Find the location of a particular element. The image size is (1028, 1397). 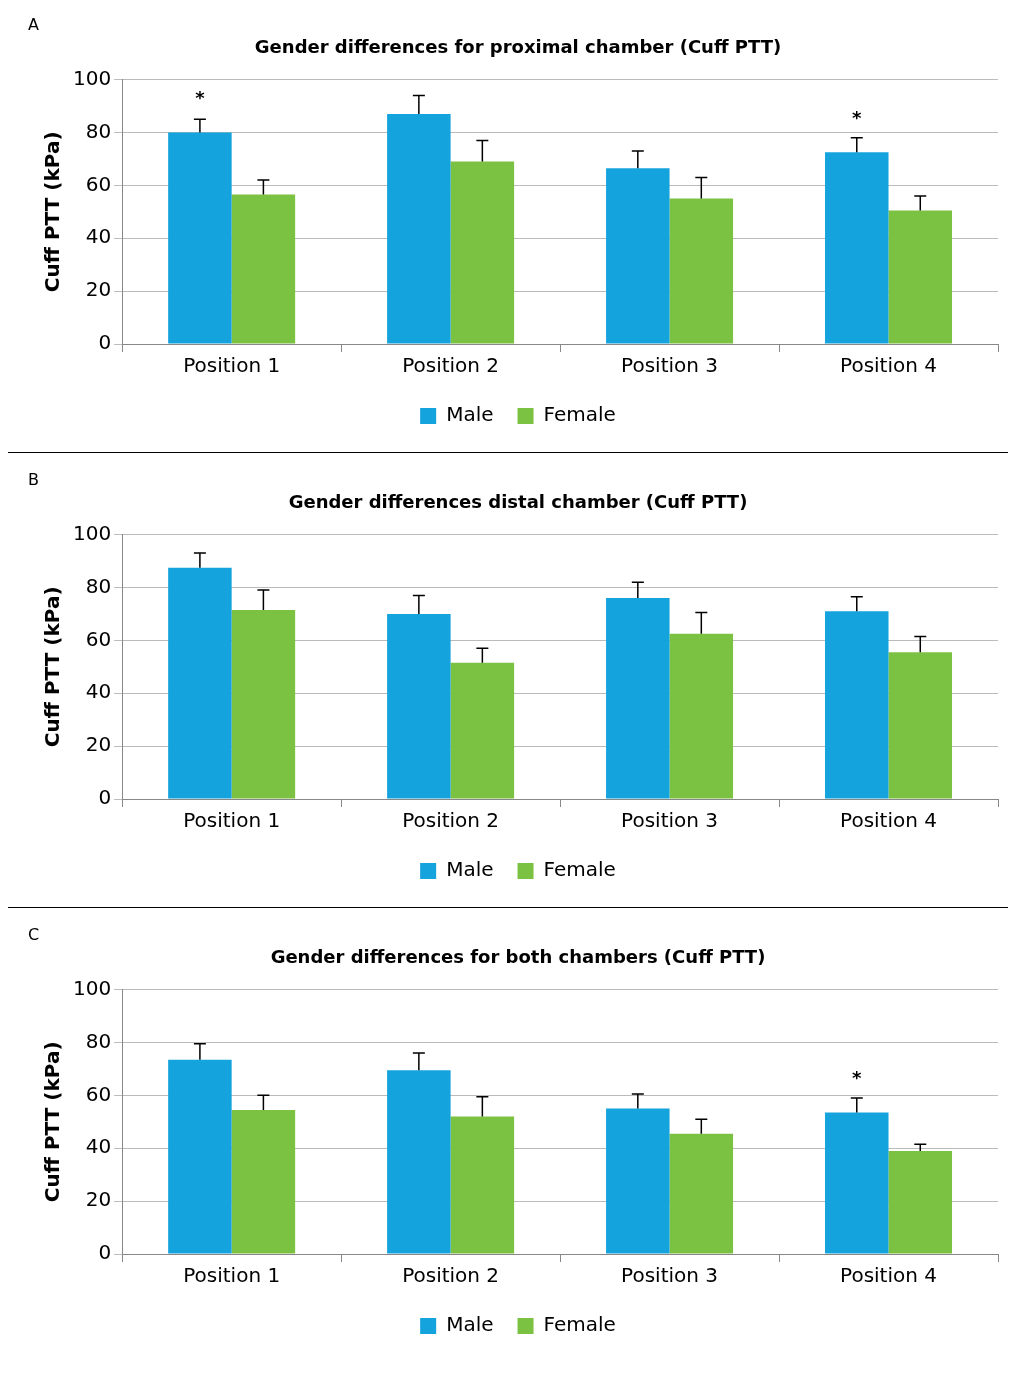

chart-title: Gender differences for proximal chamber (Cuff PTT) is located at coordinates (518, 47).